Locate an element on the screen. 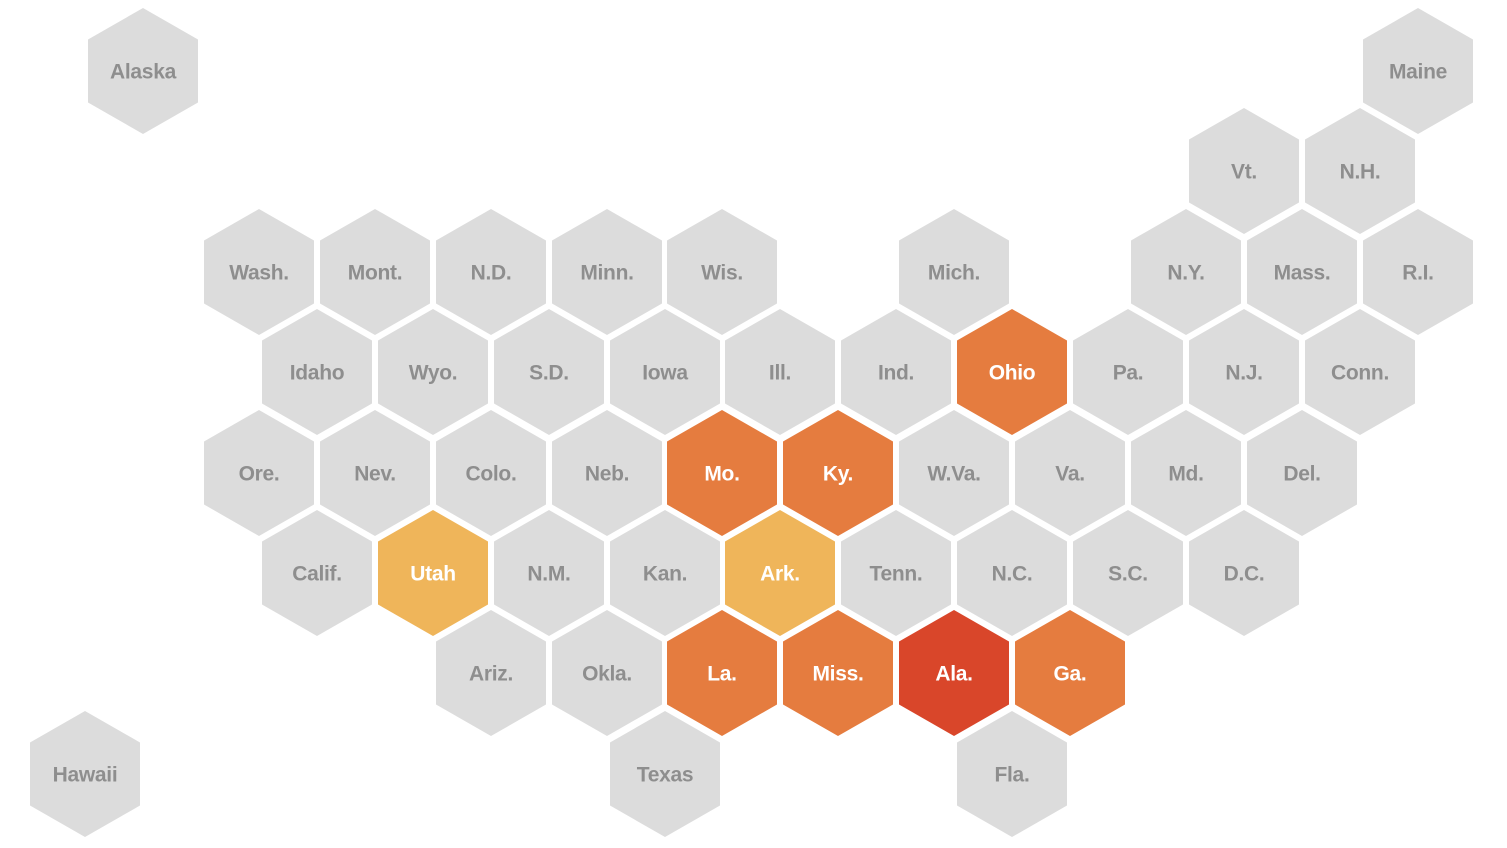 Image resolution: width=1507 pixels, height=848 pixels. state-label: Del. is located at coordinates (1301, 474).